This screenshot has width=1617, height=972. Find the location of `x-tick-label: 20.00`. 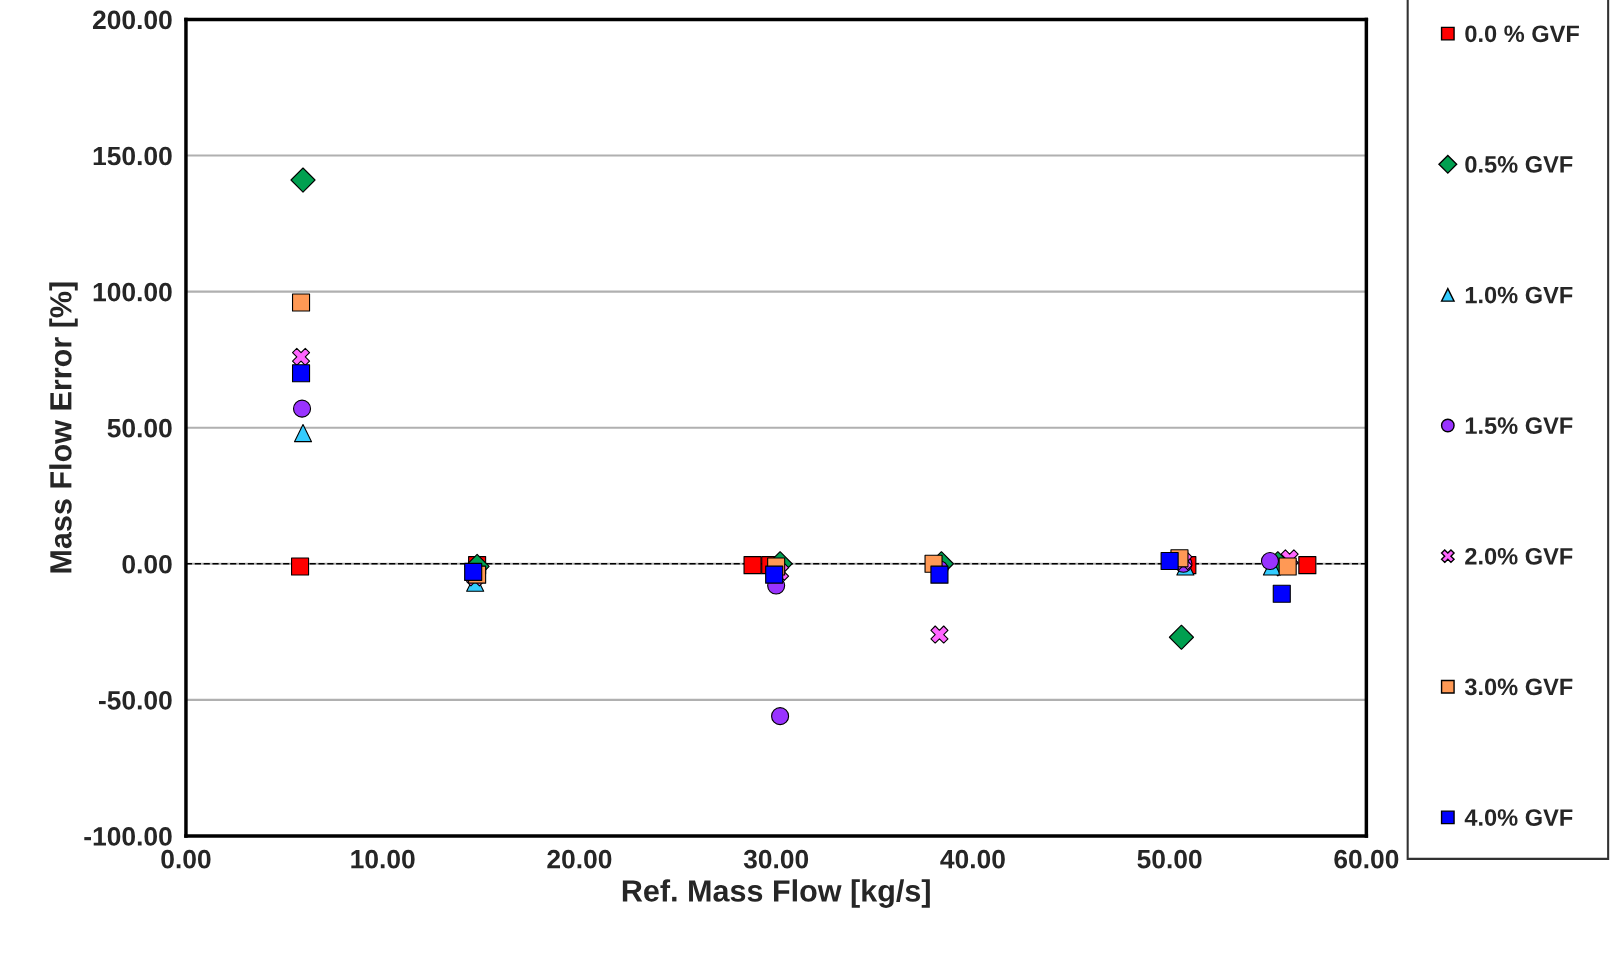

x-tick-label: 20.00 is located at coordinates (579, 859).